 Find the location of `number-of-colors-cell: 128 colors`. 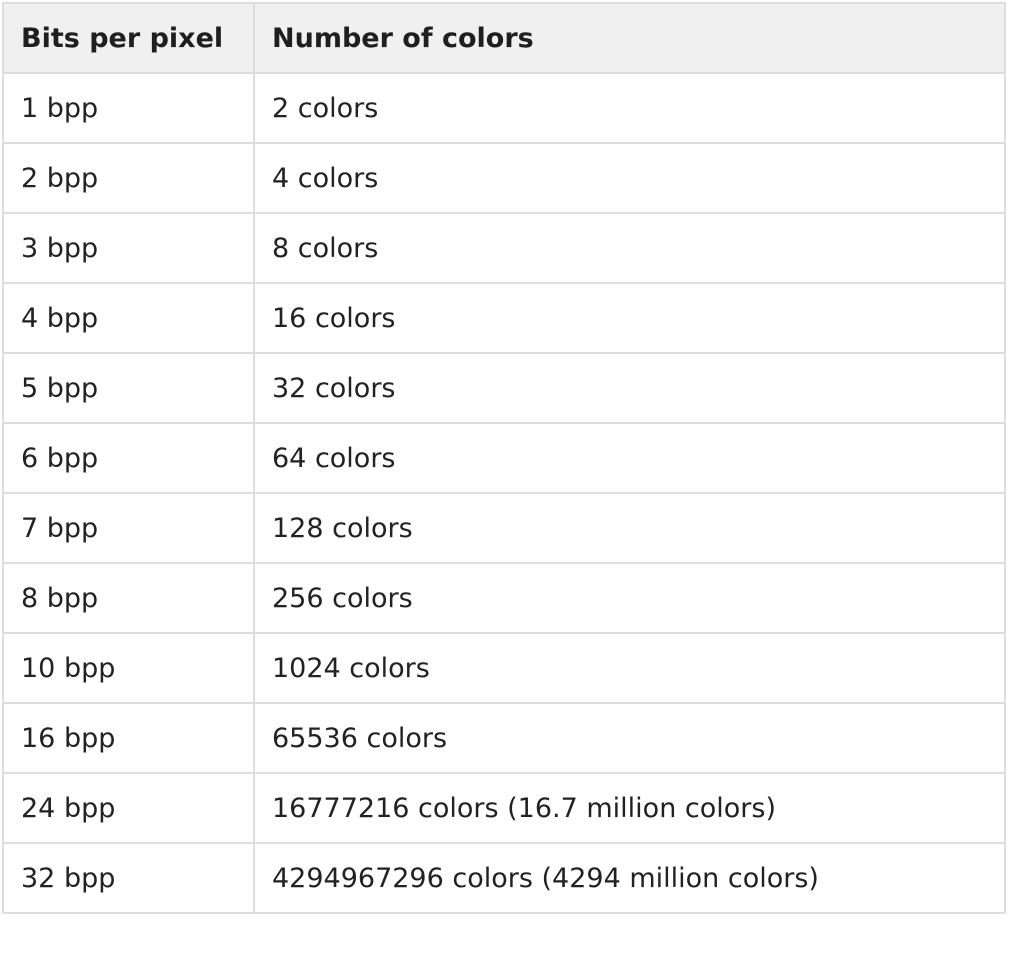

number-of-colors-cell: 128 colors is located at coordinates (629, 528).